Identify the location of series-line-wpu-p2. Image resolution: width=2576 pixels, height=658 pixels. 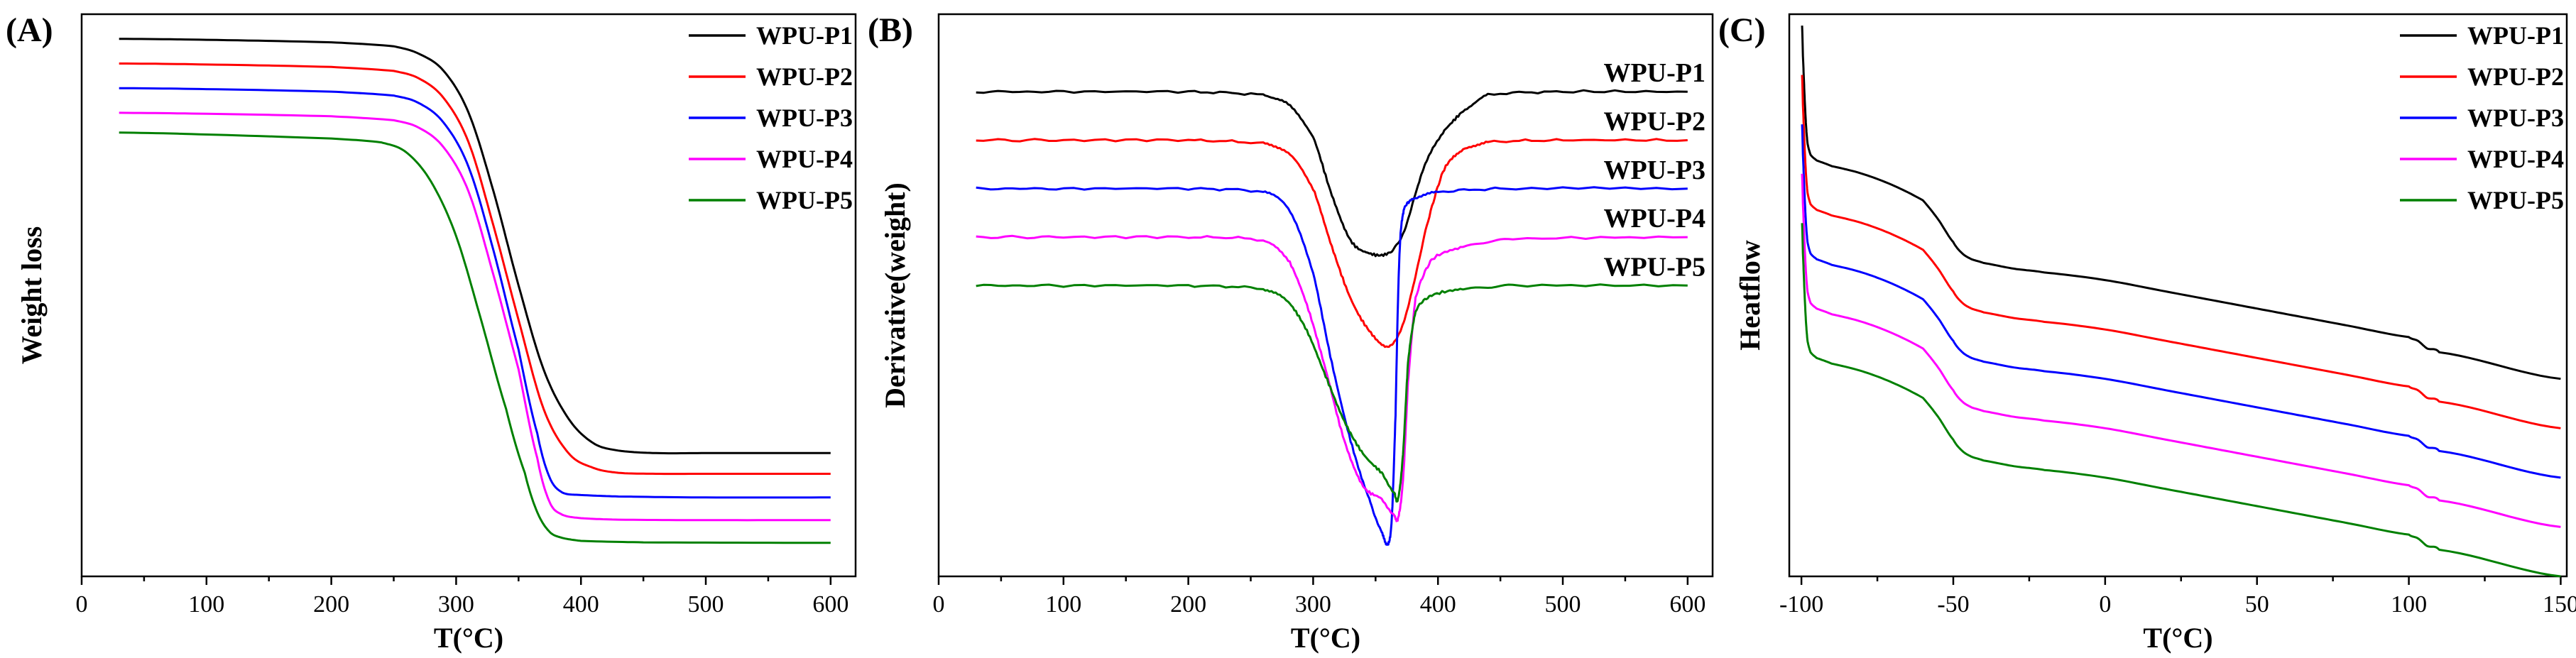
(1332, 243).